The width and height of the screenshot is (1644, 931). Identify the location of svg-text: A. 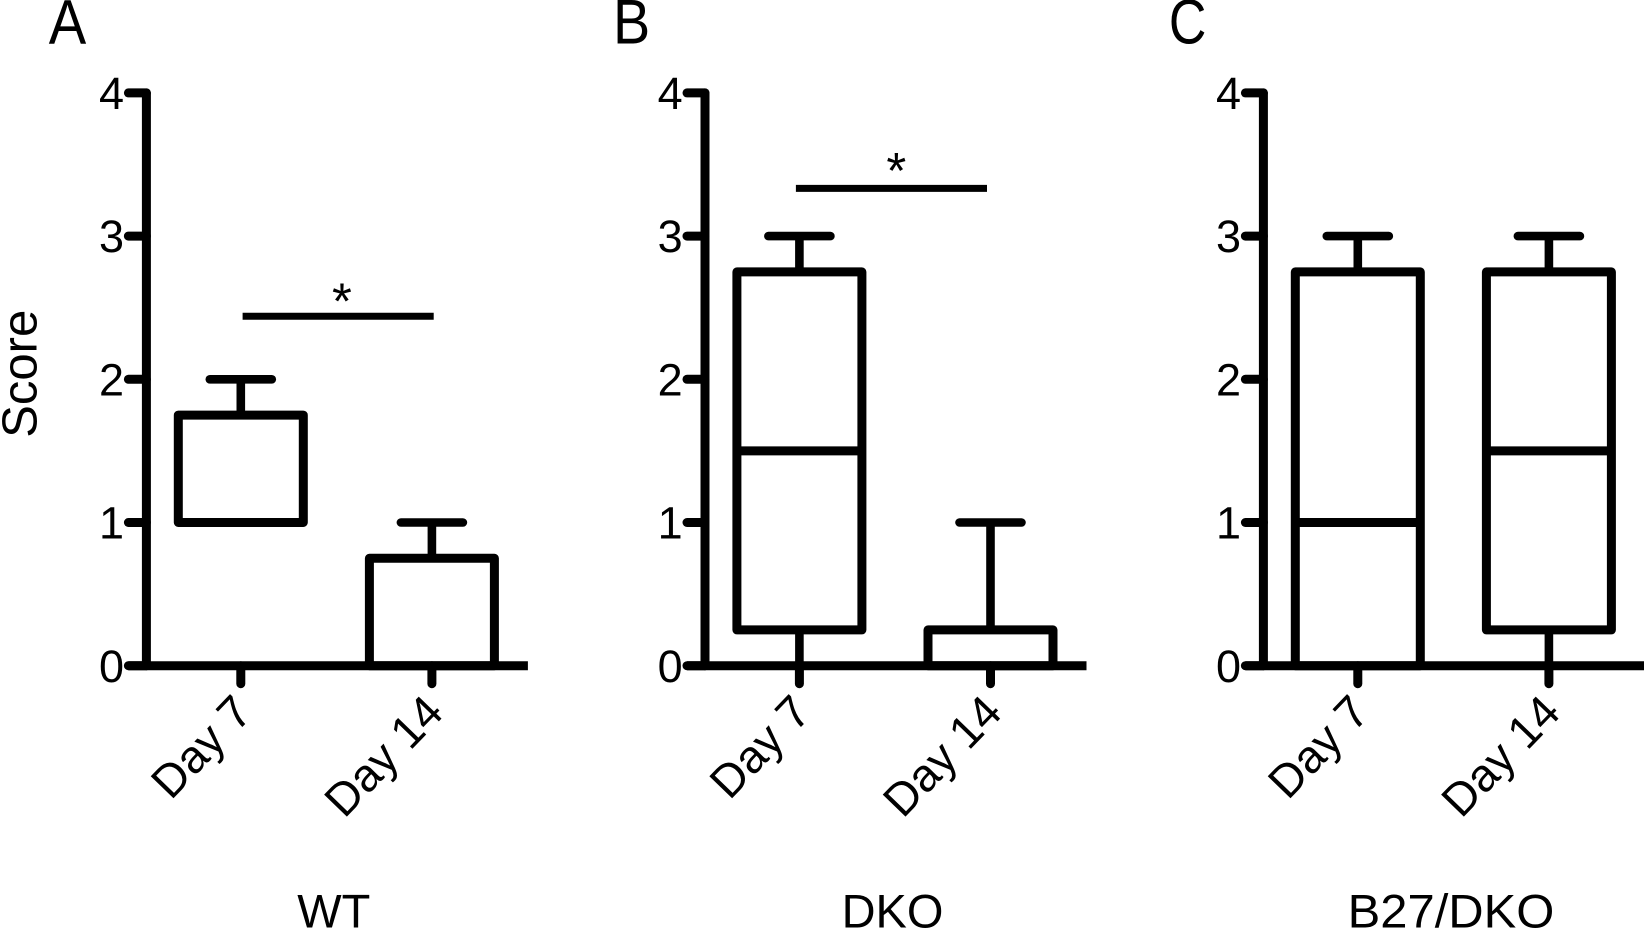
(67, 29).